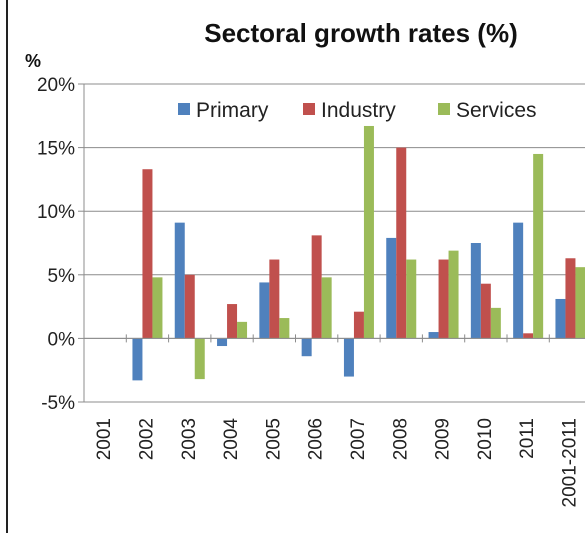  Describe the element at coordinates (528, 336) in the screenshot. I see `bar-industry-2011` at that location.